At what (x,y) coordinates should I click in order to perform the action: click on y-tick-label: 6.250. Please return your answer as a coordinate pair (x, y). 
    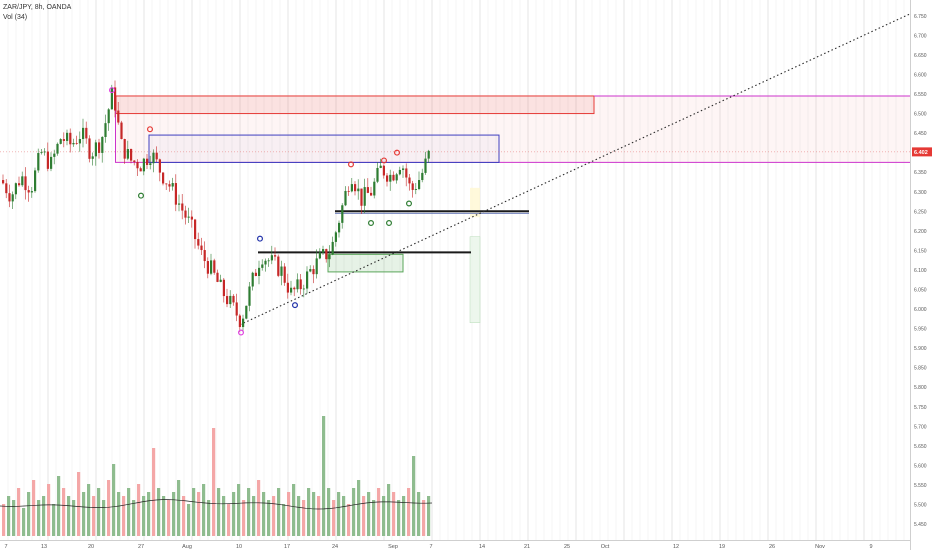
    Looking at the image, I should click on (920, 212).